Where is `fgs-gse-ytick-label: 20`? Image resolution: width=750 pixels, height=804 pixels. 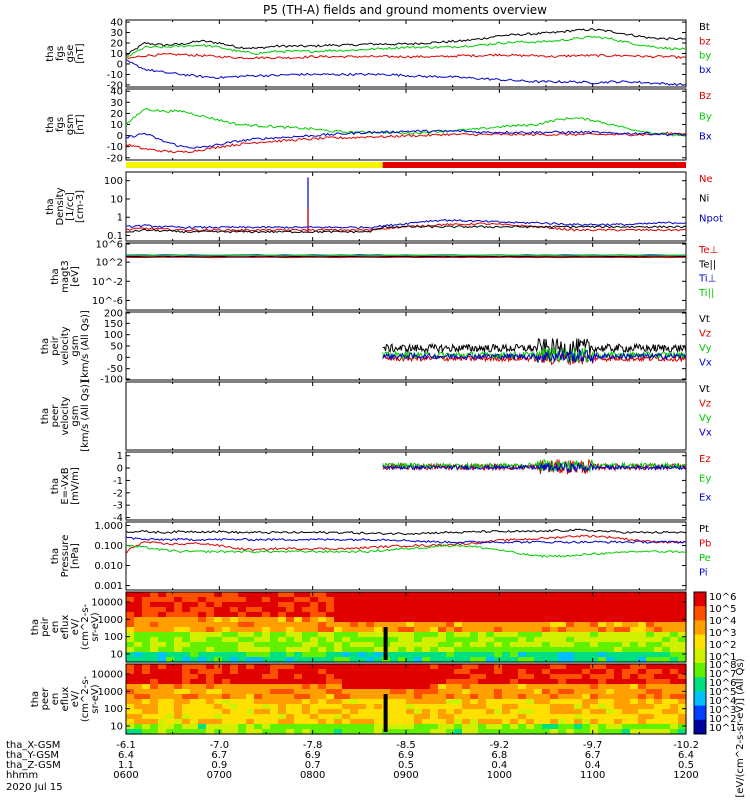 fgs-gse-ytick-label: 20 is located at coordinates (116, 44).